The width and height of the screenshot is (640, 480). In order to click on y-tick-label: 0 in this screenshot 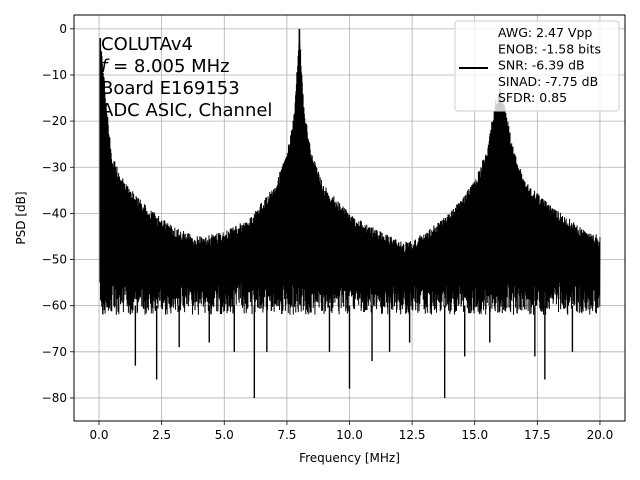, I will do `click(63, 29)`.